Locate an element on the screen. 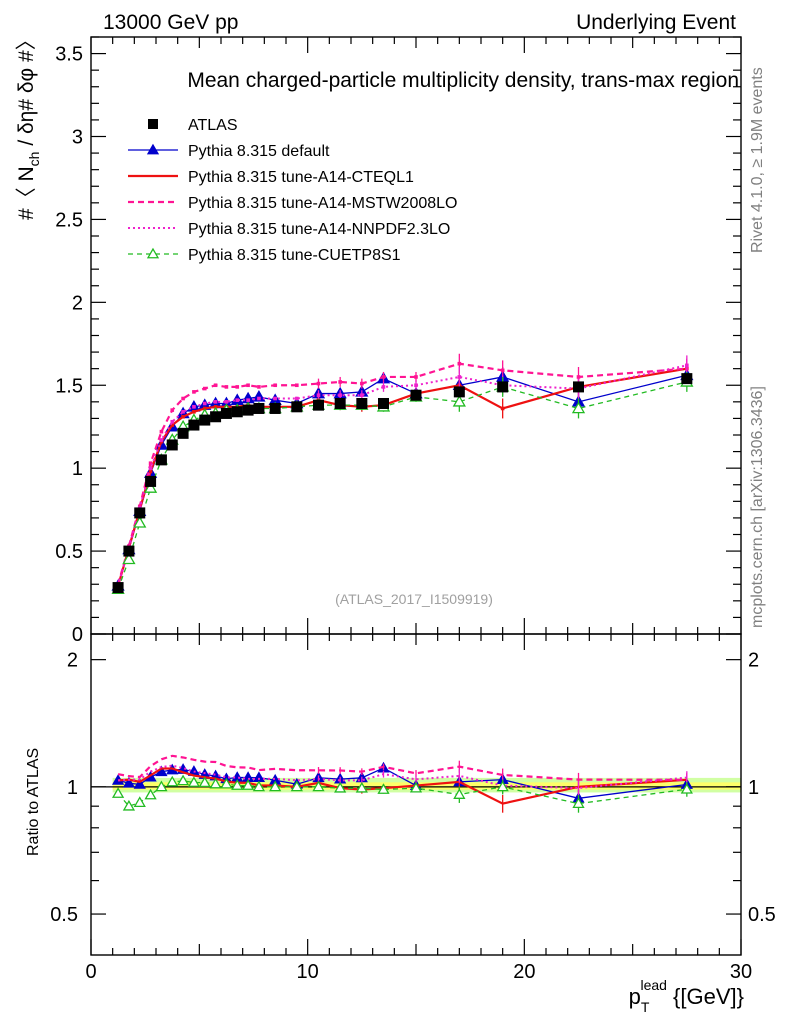 This screenshot has width=786, height=1024. legend-label-nnpdf: Pythia 8.315 tune-A14-NNPDF2.3LO is located at coordinates (319, 229).